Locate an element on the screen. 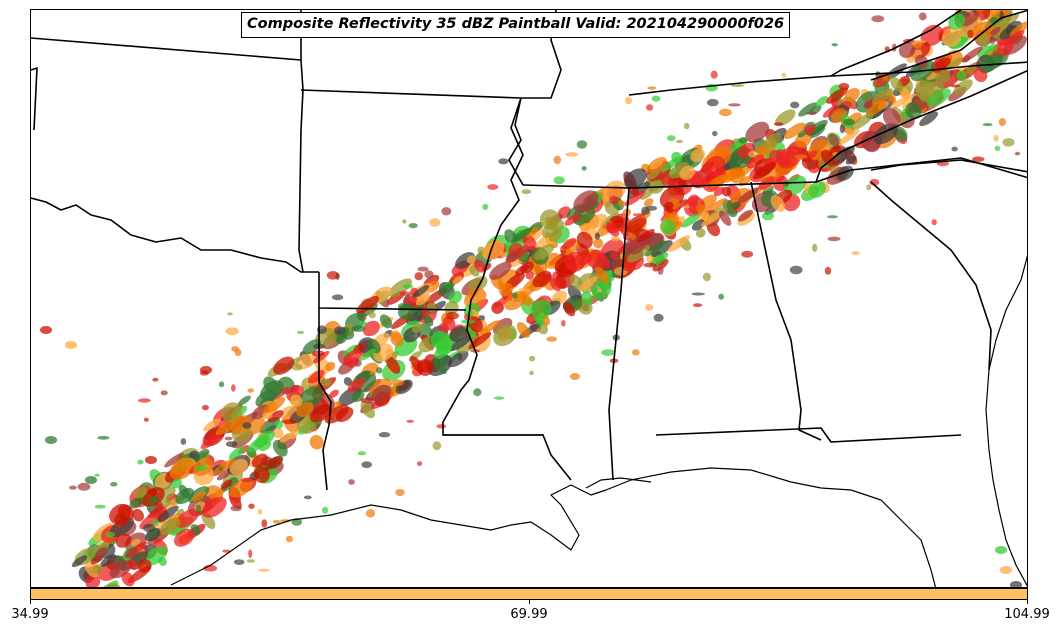 This screenshot has height=633, width=1062. ky-east is located at coordinates (896, 43).